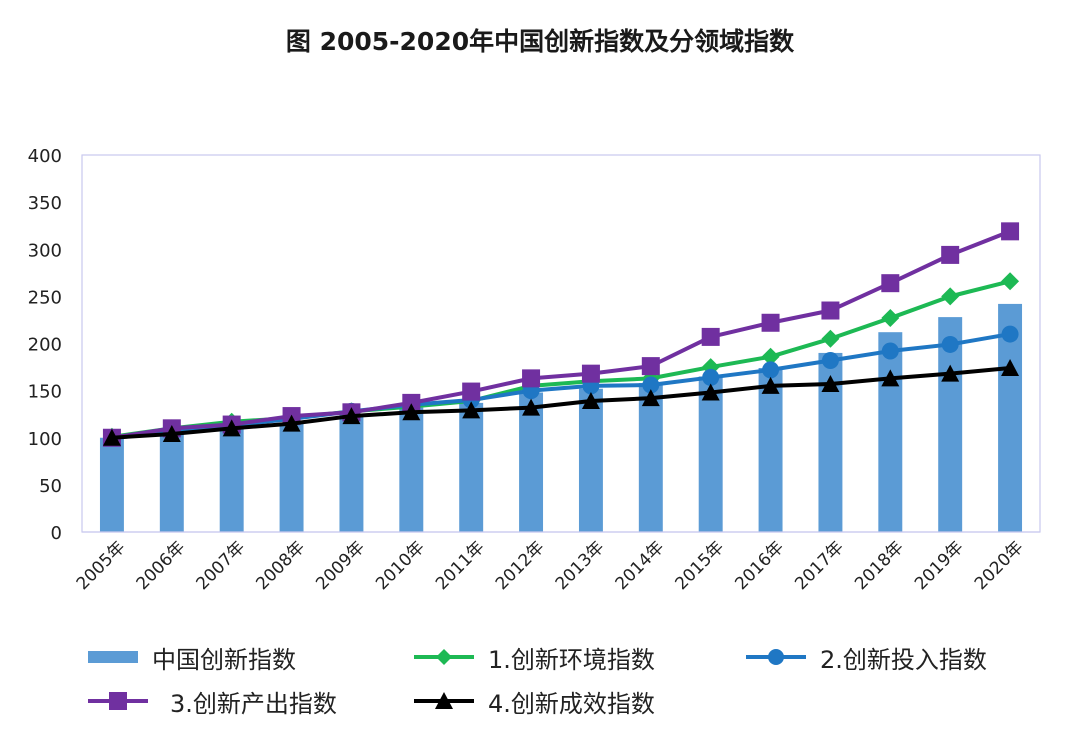 The image size is (1080, 741). What do you see at coordinates (520, 565) in the screenshot?
I see `x-tick-label: 2012年` at bounding box center [520, 565].